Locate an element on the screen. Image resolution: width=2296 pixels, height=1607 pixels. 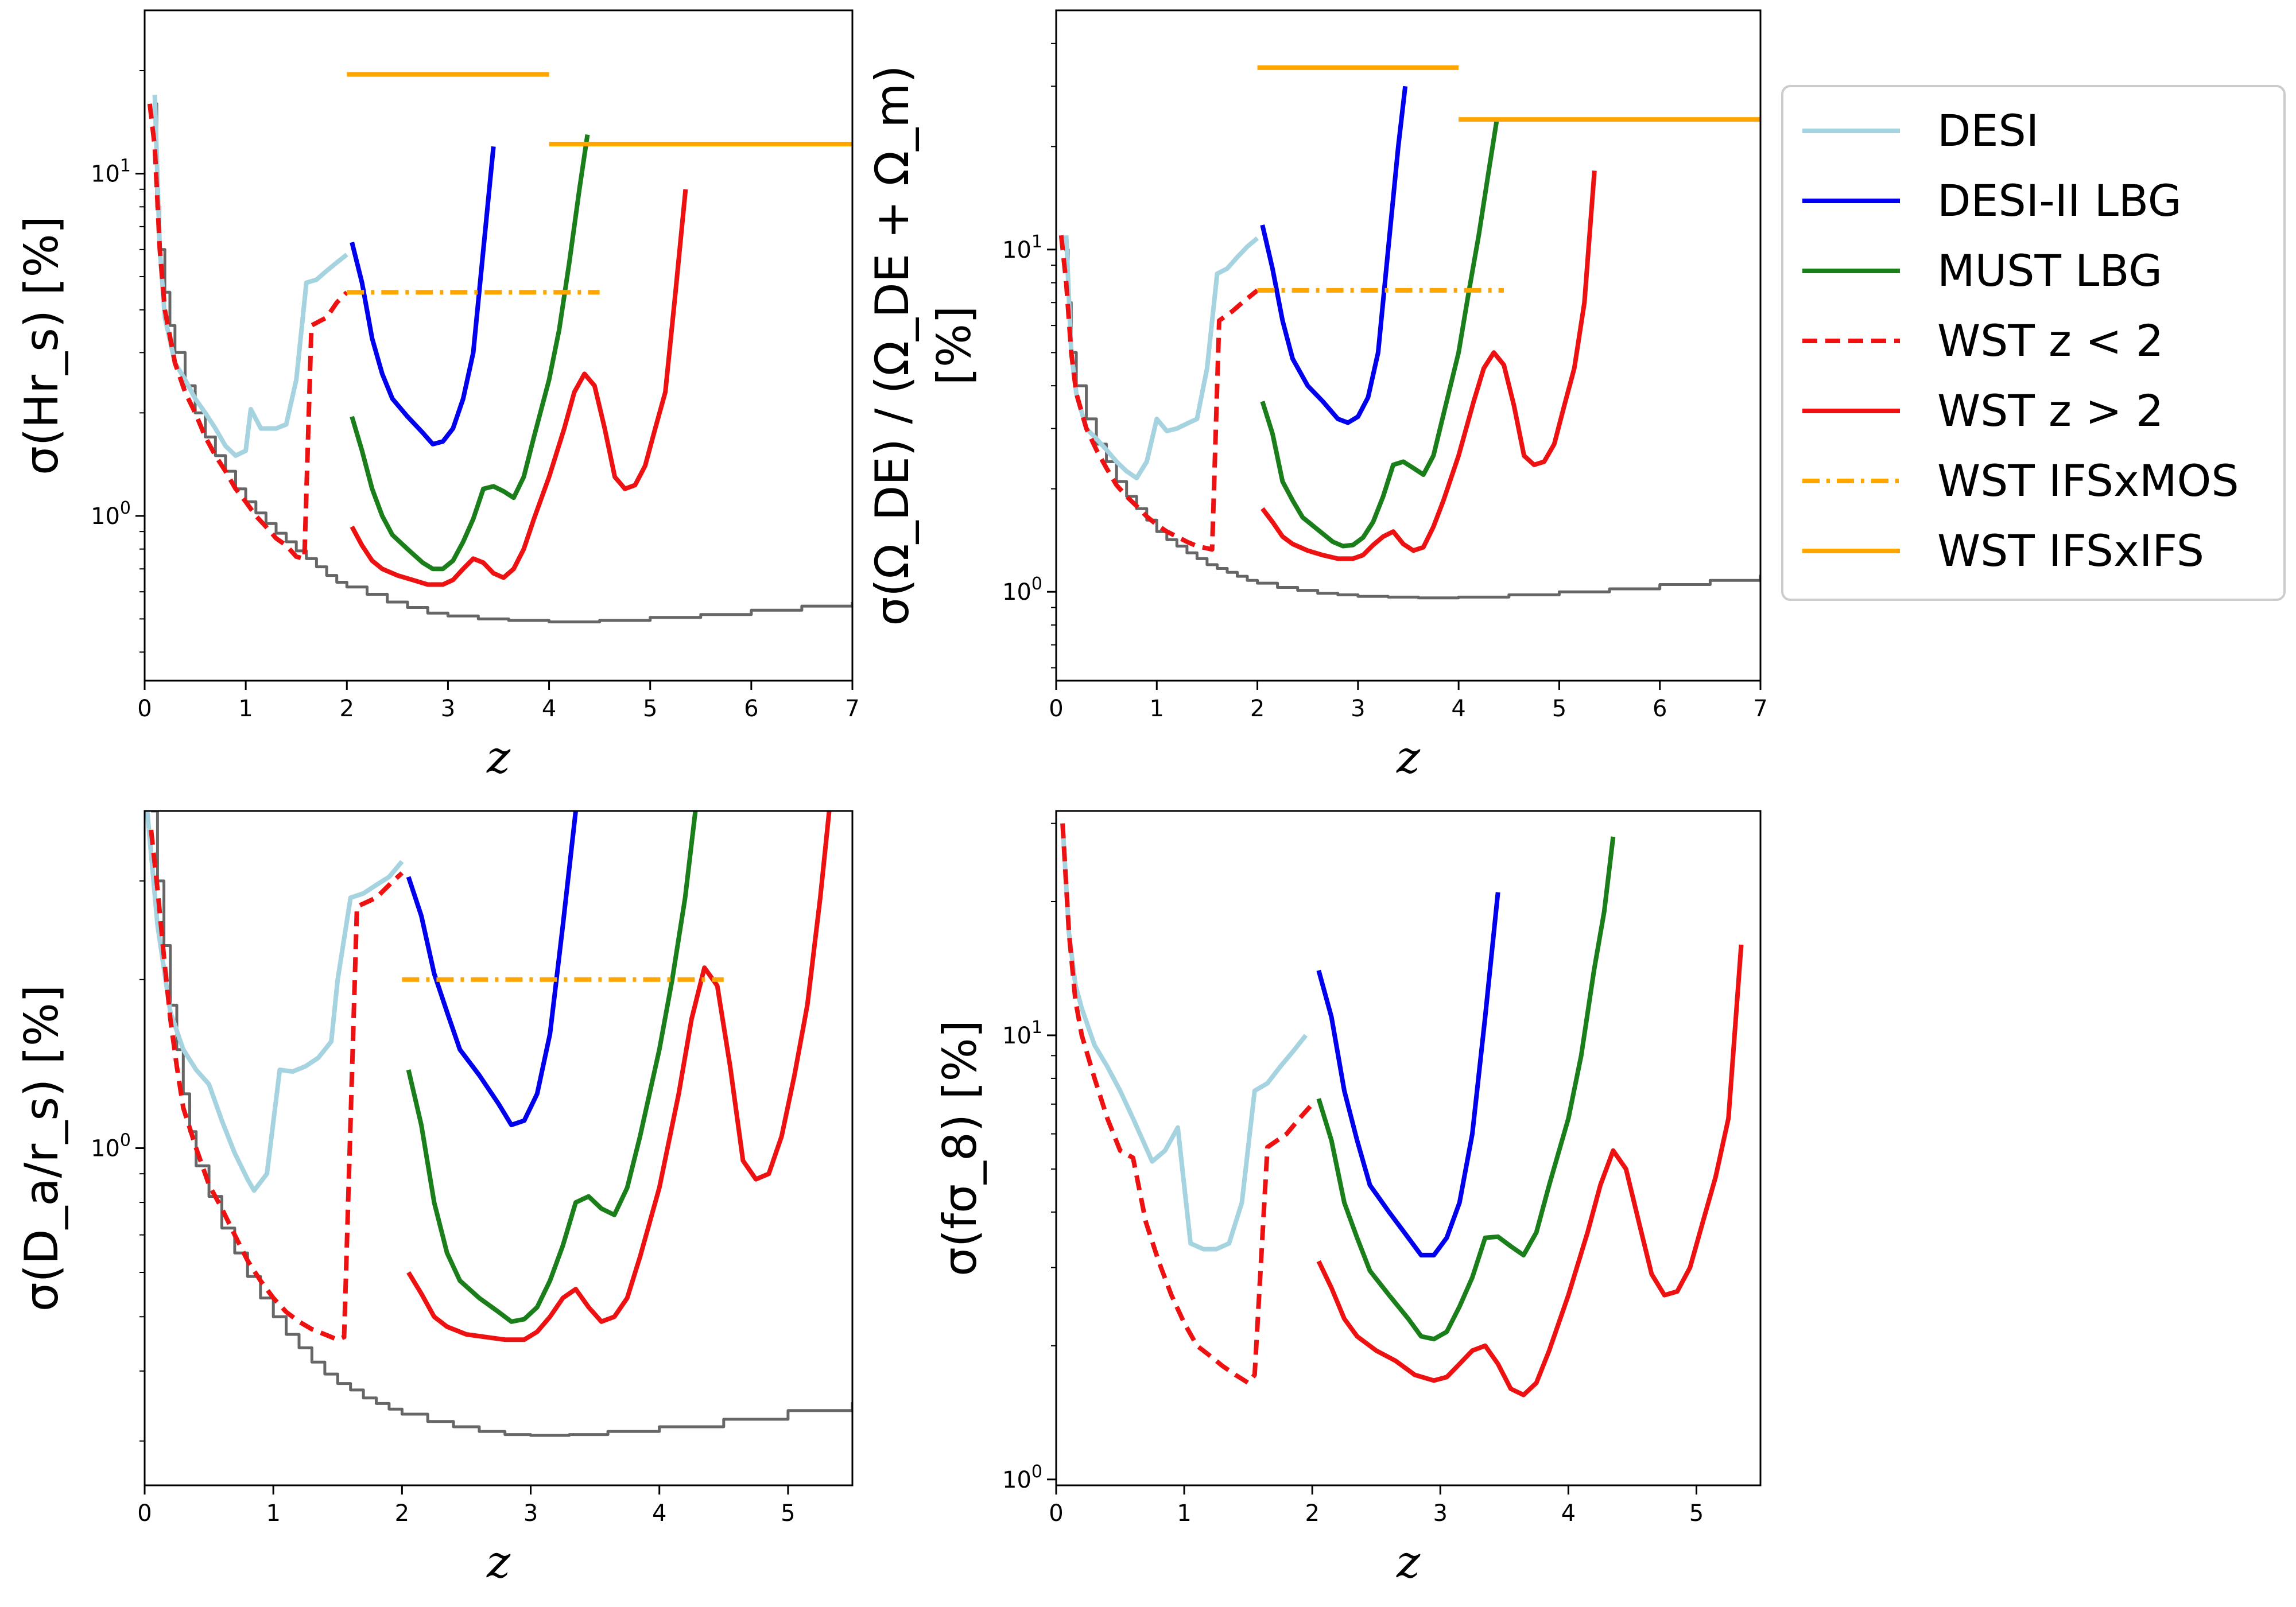
legend-box is located at coordinates (2033, 343).